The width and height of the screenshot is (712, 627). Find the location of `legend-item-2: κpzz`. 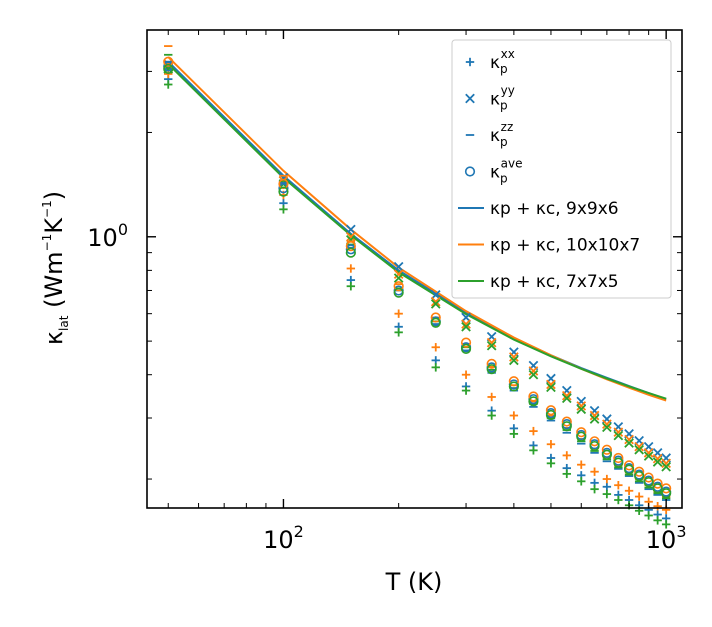

legend-item-2: κpzz is located at coordinates (489, 134).